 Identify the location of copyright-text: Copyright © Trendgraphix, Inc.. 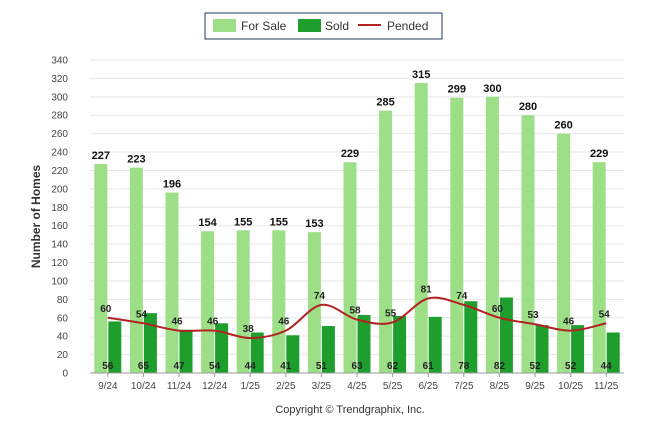
(349, 410).